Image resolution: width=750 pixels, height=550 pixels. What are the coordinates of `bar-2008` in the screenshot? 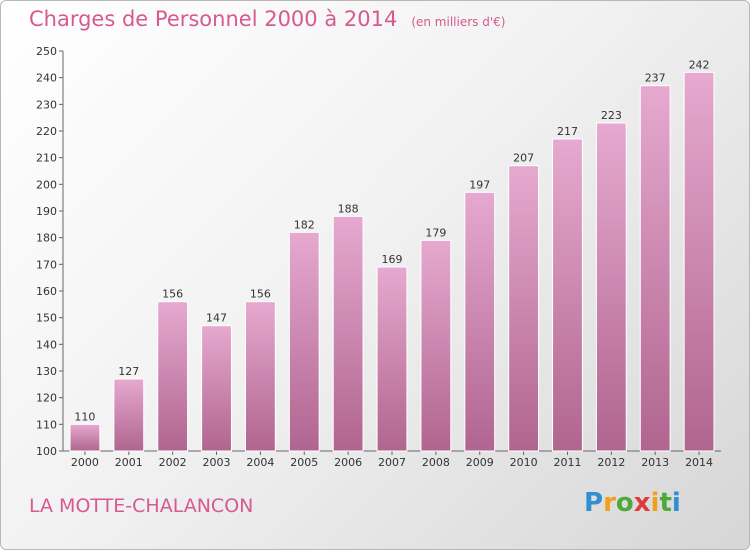 It's located at (436, 345).